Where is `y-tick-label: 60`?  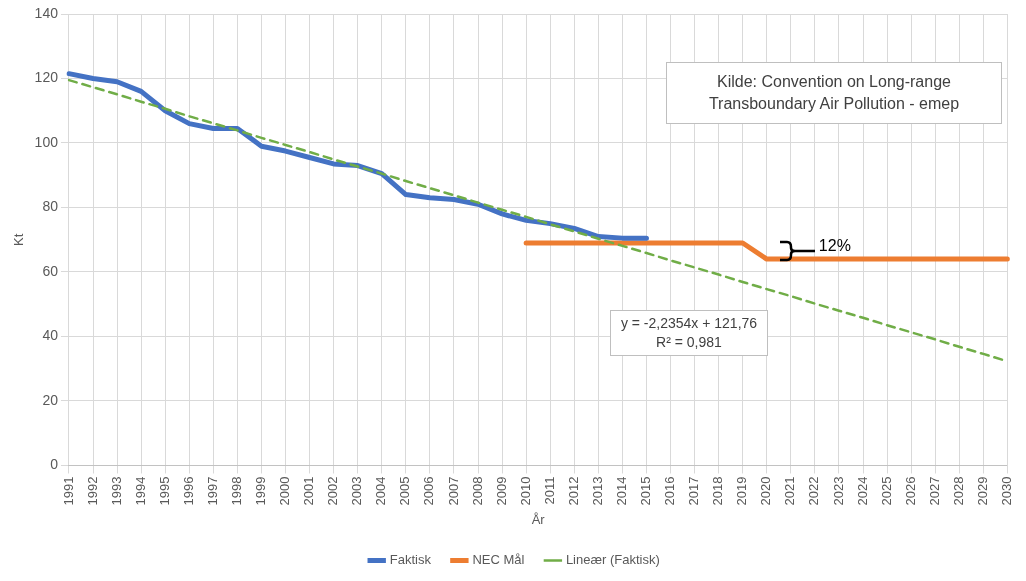
y-tick-label: 60 is located at coordinates (50, 270).